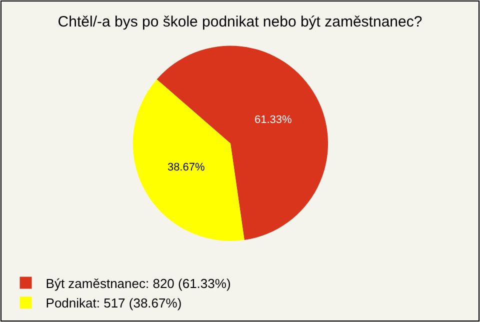 This screenshot has height=322, width=480. What do you see at coordinates (273, 120) in the screenshot?
I see `data-label: 61.33%` at bounding box center [273, 120].